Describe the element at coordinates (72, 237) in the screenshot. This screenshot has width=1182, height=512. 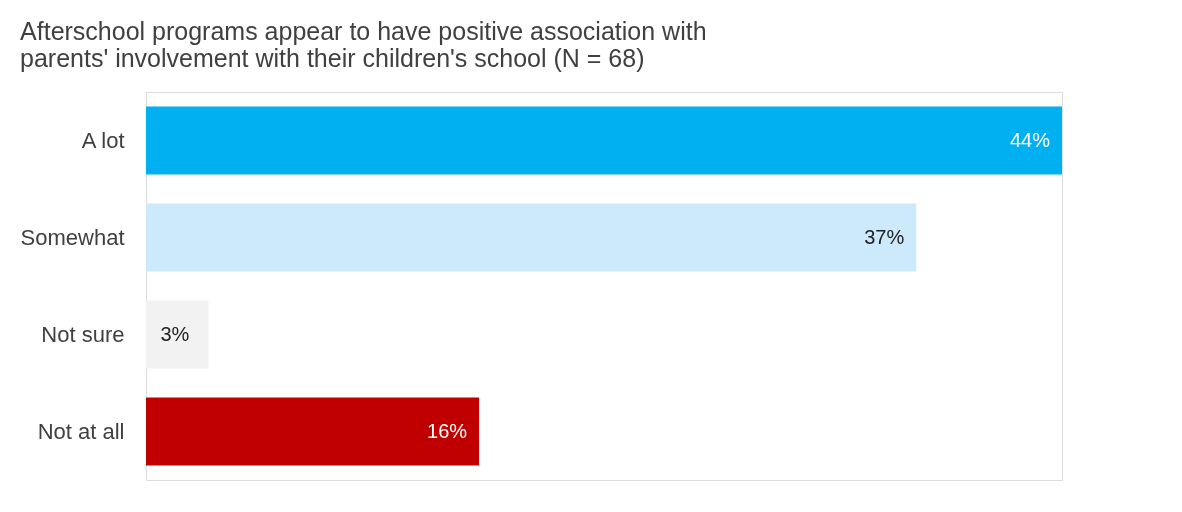
I see `y-tick-label: Somewhat` at that location.